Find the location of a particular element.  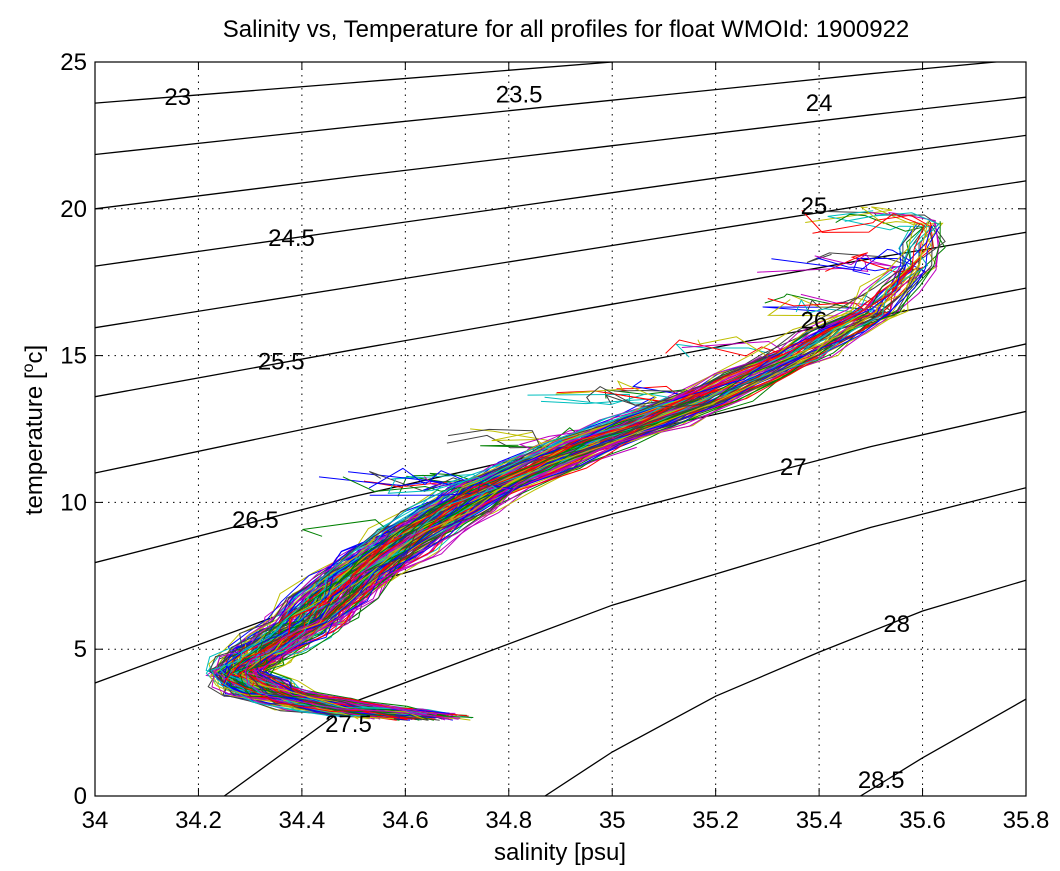

x-tick-label: 34.4 is located at coordinates (302, 820).